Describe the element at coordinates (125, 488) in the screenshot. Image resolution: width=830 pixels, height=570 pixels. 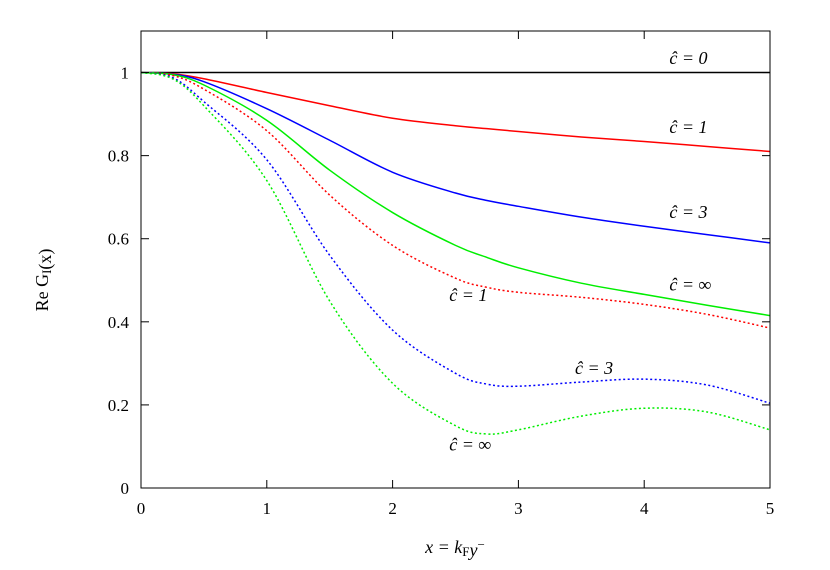
I see `y-tick-label: 0` at that location.